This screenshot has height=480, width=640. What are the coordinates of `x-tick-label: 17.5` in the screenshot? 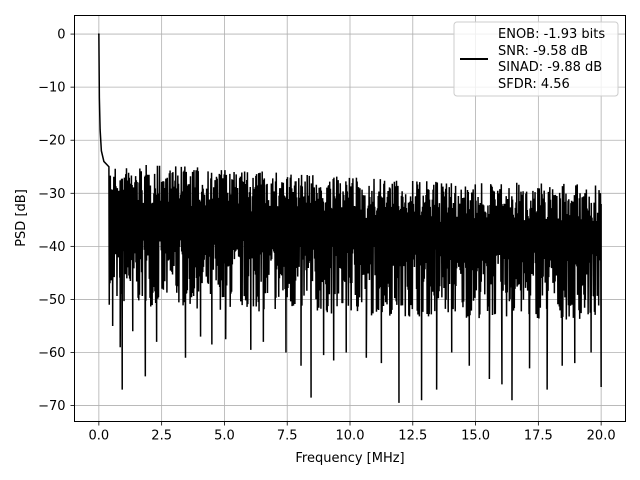 It's located at (538, 436).